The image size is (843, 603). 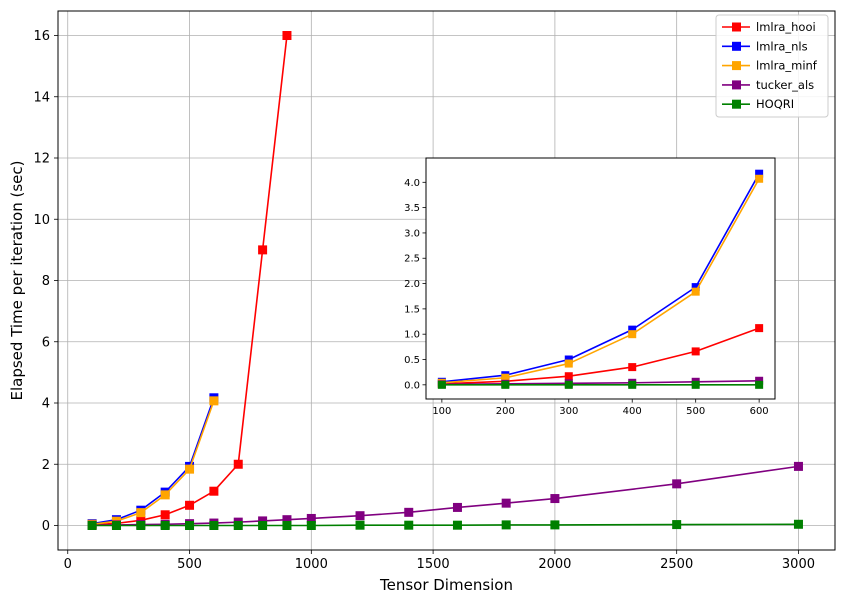 I want to click on legend-label: tucker_als, so click(x=785, y=85).